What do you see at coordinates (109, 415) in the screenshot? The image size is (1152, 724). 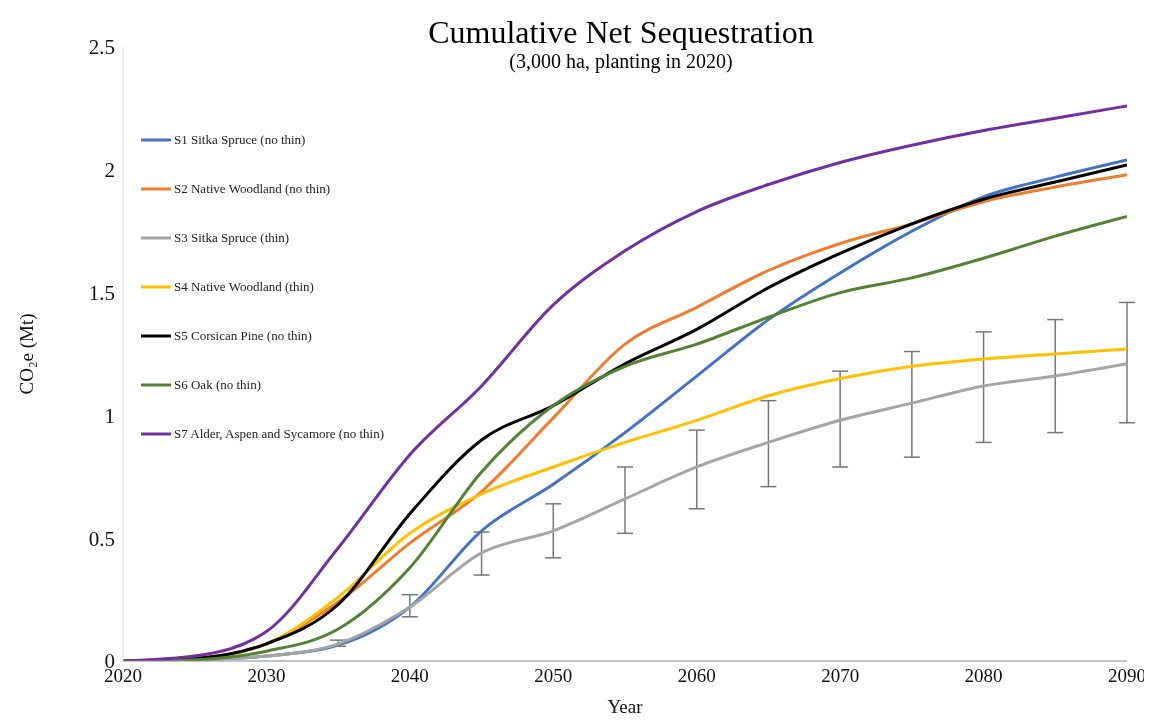 I see `y-tick-label: 1` at bounding box center [109, 415].